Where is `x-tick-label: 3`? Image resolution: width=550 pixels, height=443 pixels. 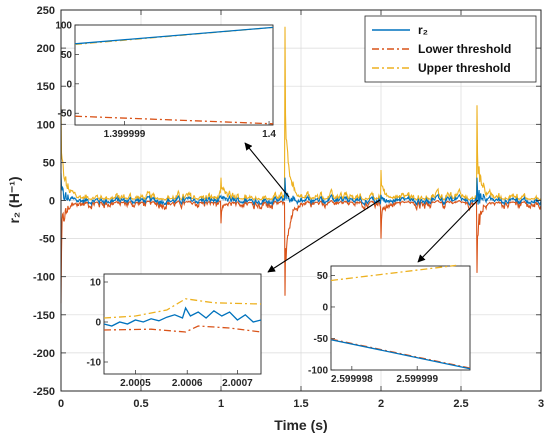 x-tick-label: 3 is located at coordinates (541, 404).